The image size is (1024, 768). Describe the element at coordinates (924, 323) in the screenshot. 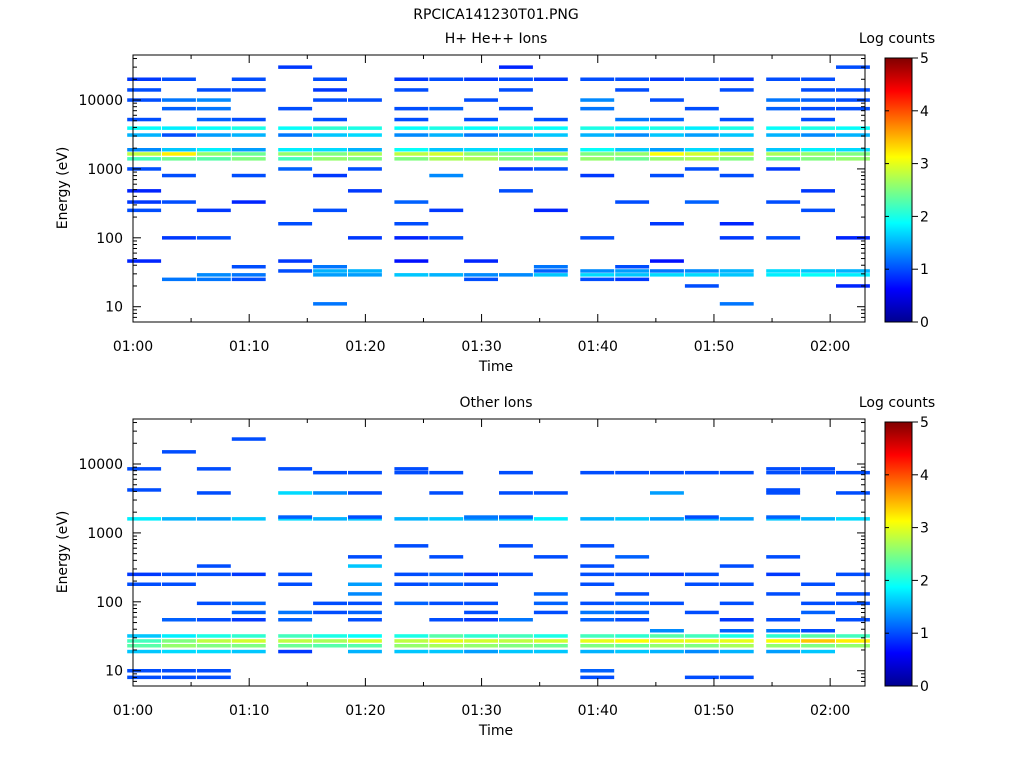

I see `colorbar-tick-label: 0` at that location.